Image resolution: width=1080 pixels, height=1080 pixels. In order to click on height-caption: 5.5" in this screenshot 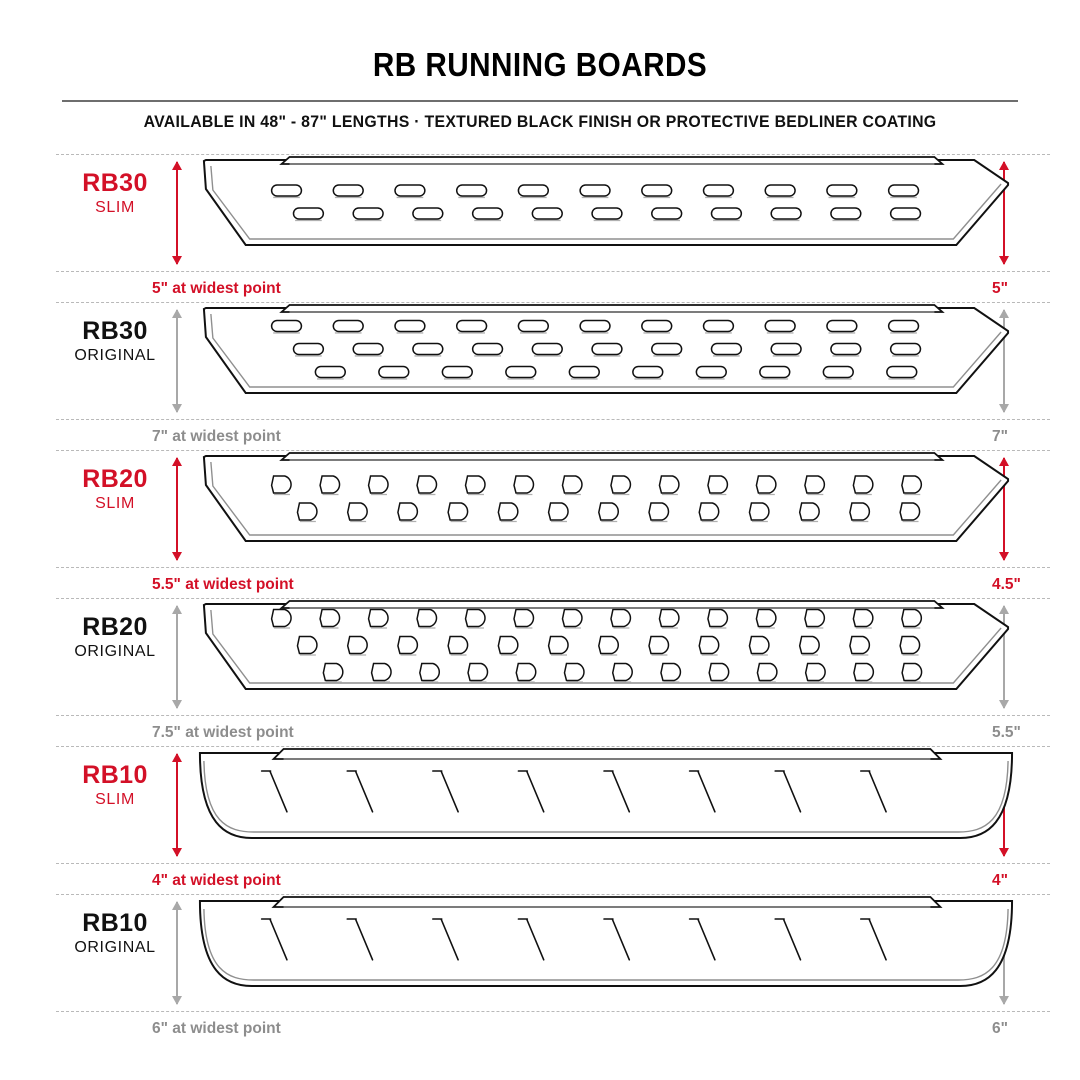, I will do `click(1006, 732)`.